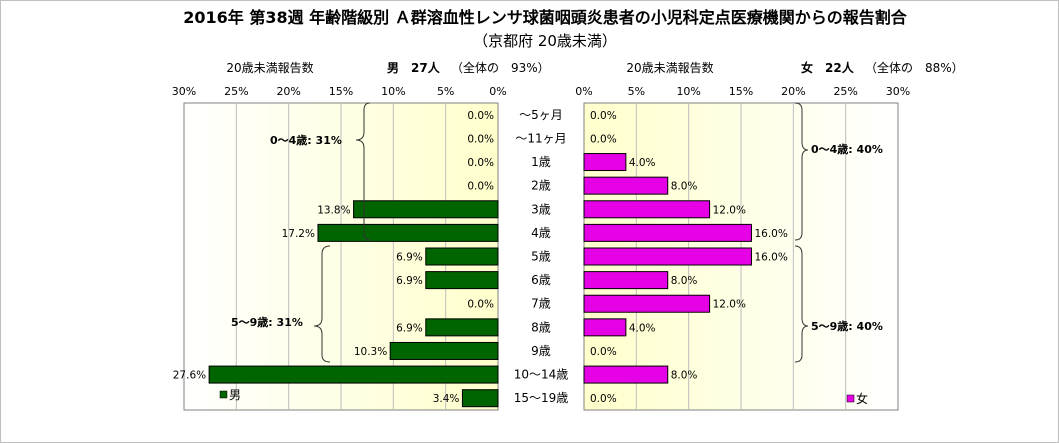 This screenshot has height=443, width=1059. Describe the element at coordinates (847, 149) in the screenshot. I see `female-group-0-4-label: 0～4歳: 40%` at that location.